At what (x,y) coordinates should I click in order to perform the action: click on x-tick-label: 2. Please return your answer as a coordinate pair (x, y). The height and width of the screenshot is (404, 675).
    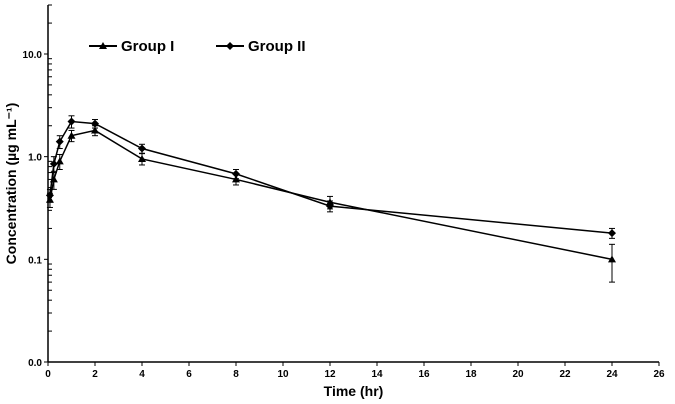
    Looking at the image, I should click on (95, 374).